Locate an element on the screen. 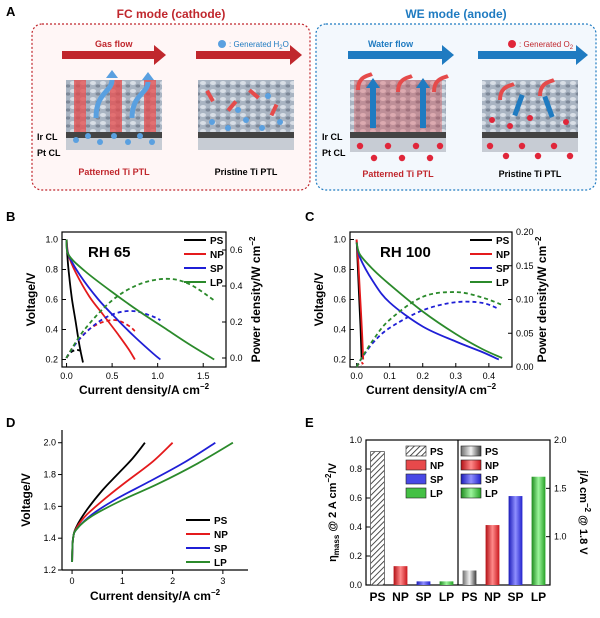 The height and width of the screenshot is (618, 600). y-tick-label: 0.8 is located at coordinates (51, 270).